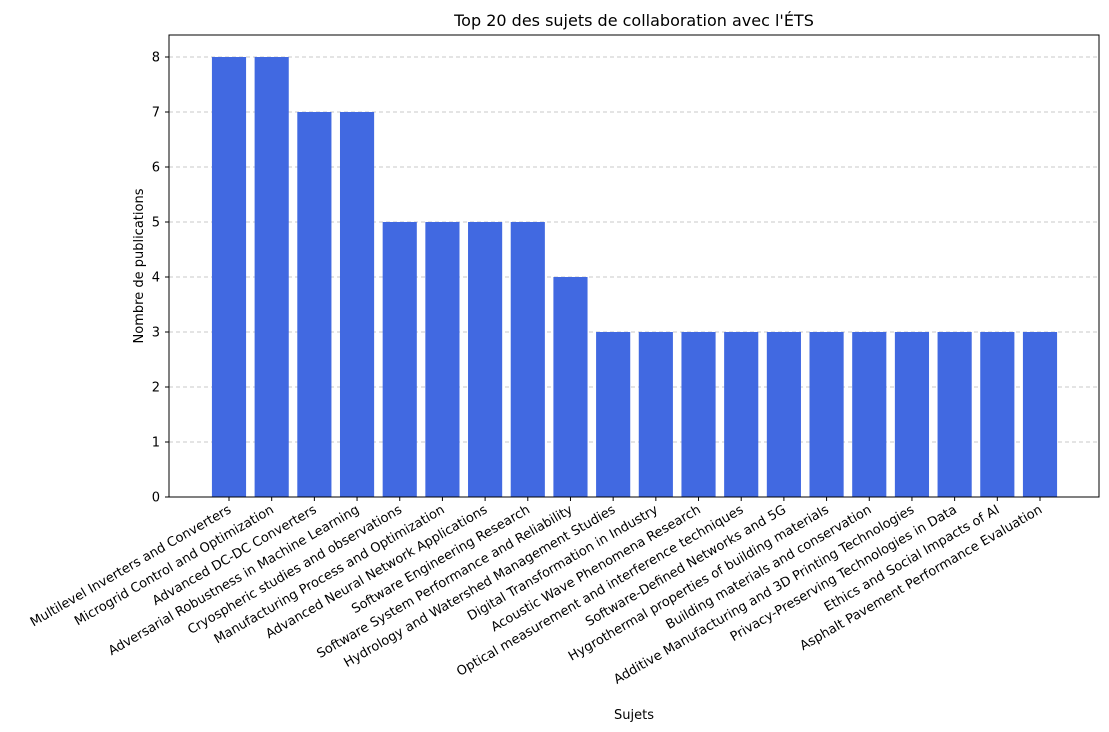  I want to click on y-tick-label: 0, so click(156, 498).